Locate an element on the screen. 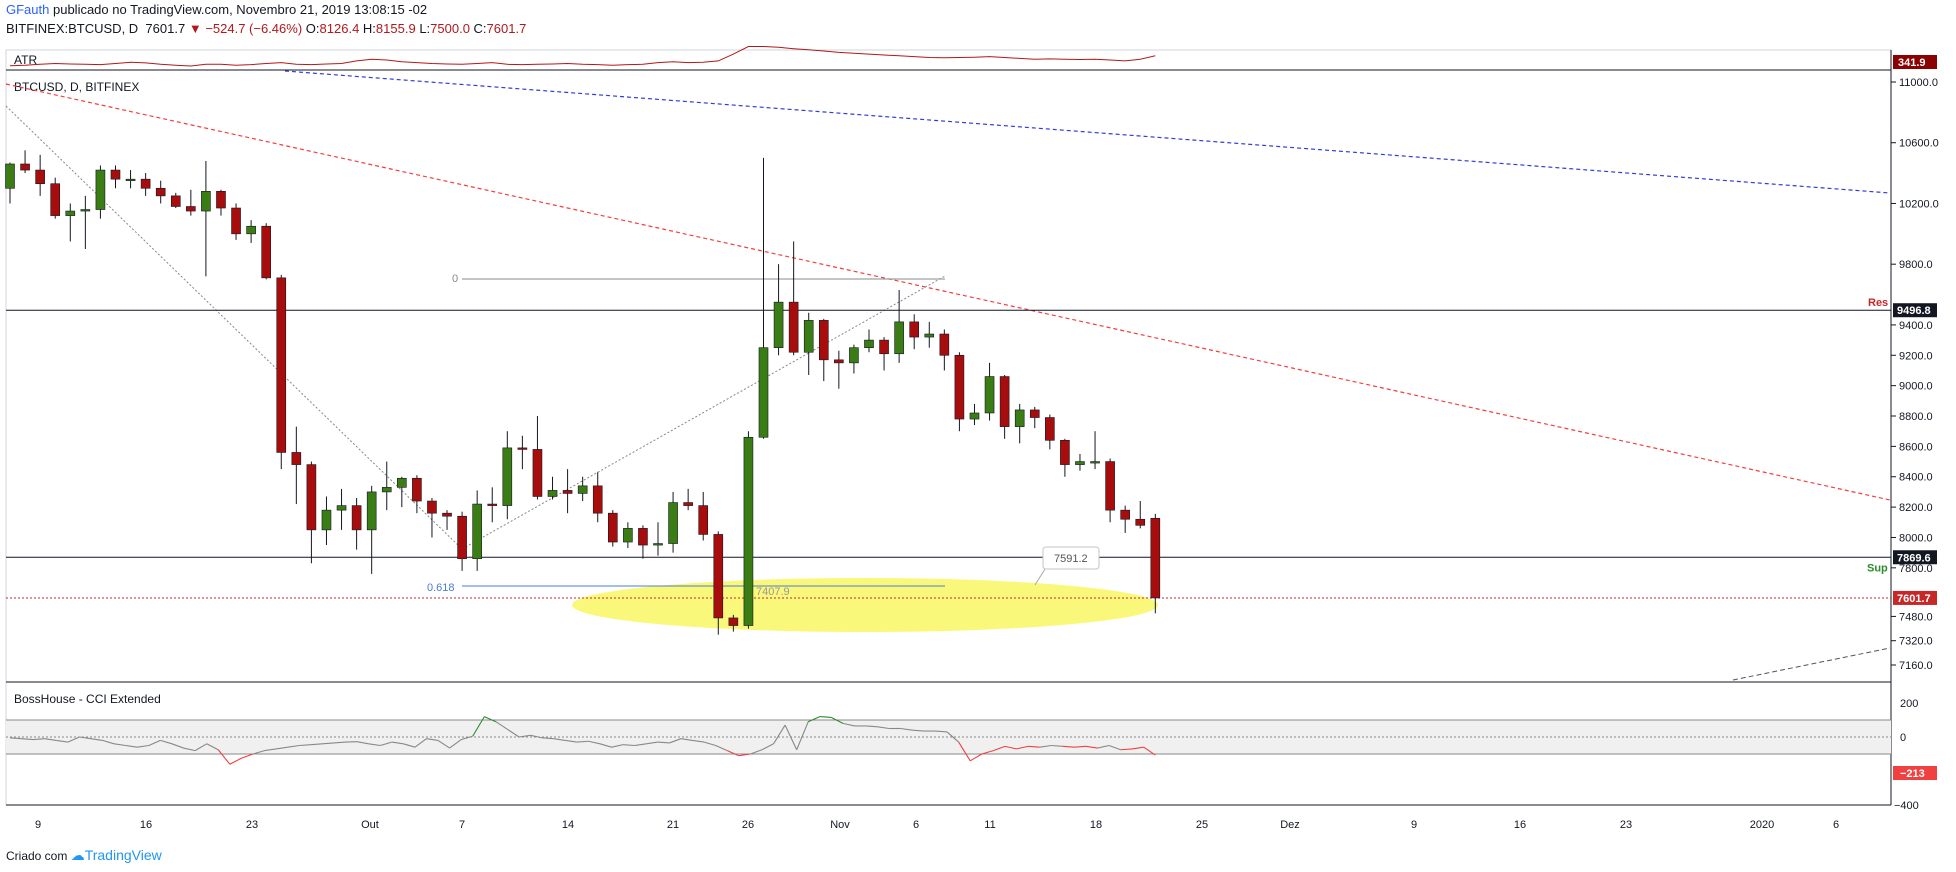 Image resolution: width=1956 pixels, height=872 pixels. time-tick-label: 14 is located at coordinates (568, 825).